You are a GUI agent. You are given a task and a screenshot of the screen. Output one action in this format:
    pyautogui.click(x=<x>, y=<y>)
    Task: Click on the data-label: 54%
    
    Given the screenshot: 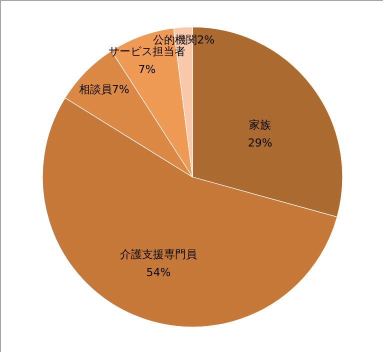 What is the action you would take?
    pyautogui.click(x=158, y=272)
    